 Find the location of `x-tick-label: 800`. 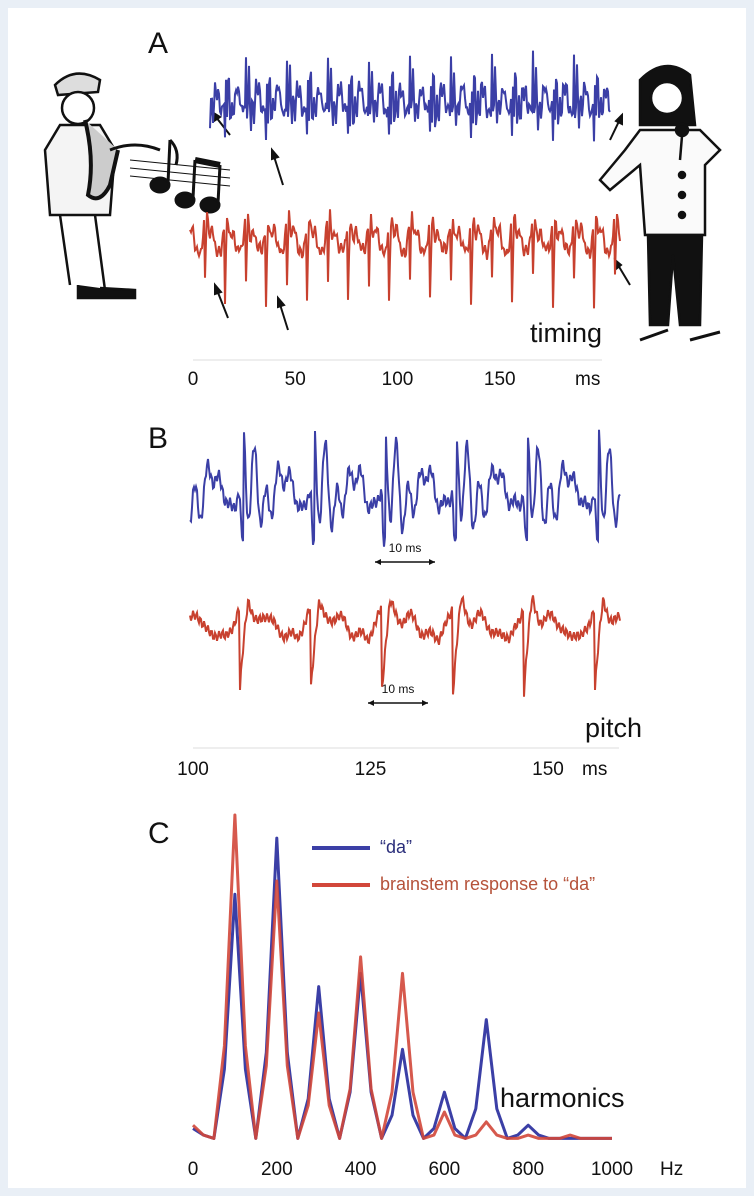

x-tick-label: 800 is located at coordinates (528, 1169).